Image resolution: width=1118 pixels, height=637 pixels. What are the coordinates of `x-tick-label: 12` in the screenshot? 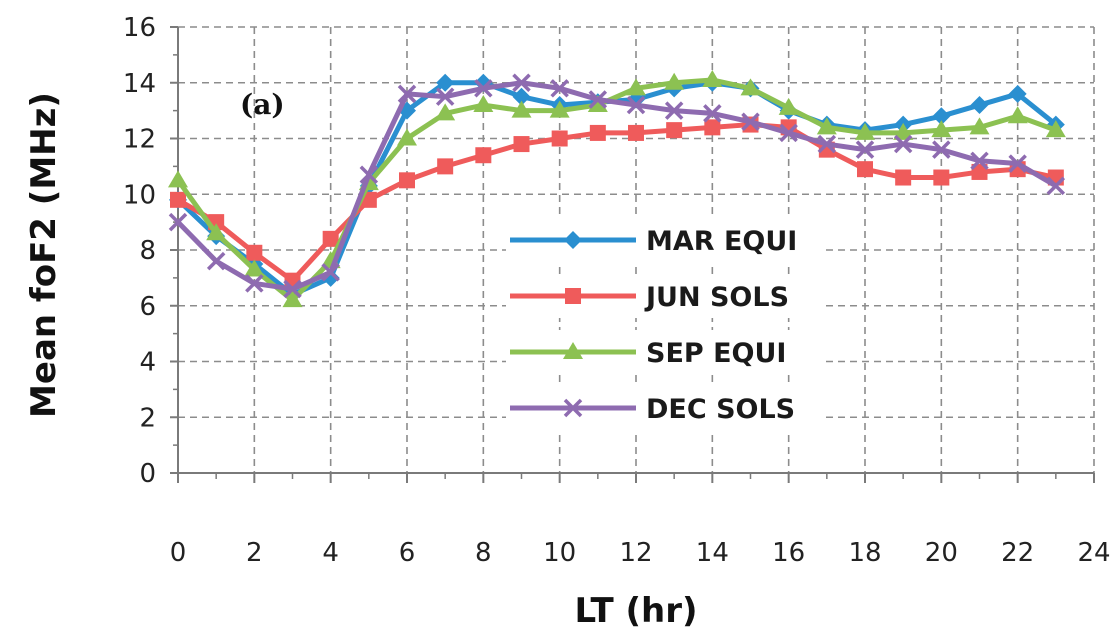 It's located at (635, 553).